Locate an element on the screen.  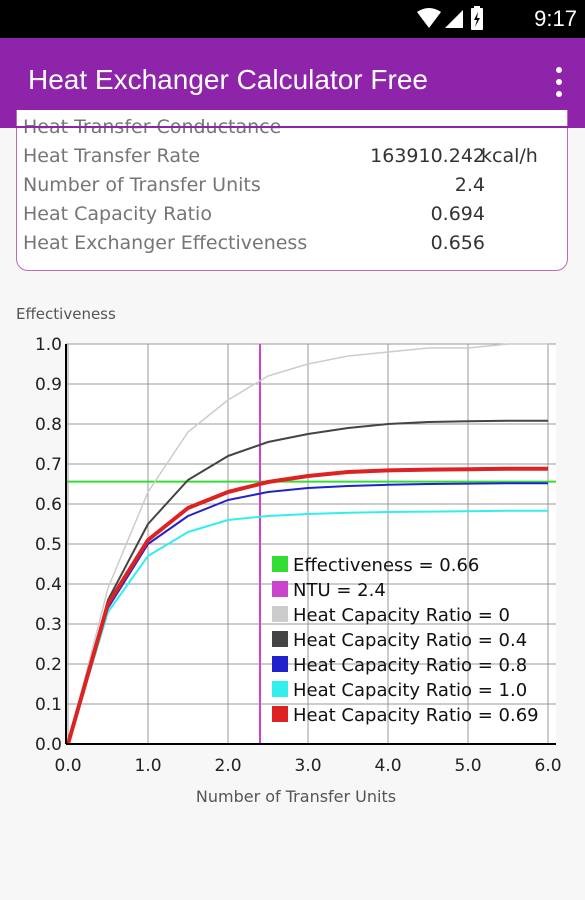
y-tick-label: 0.2 is located at coordinates (48, 665).